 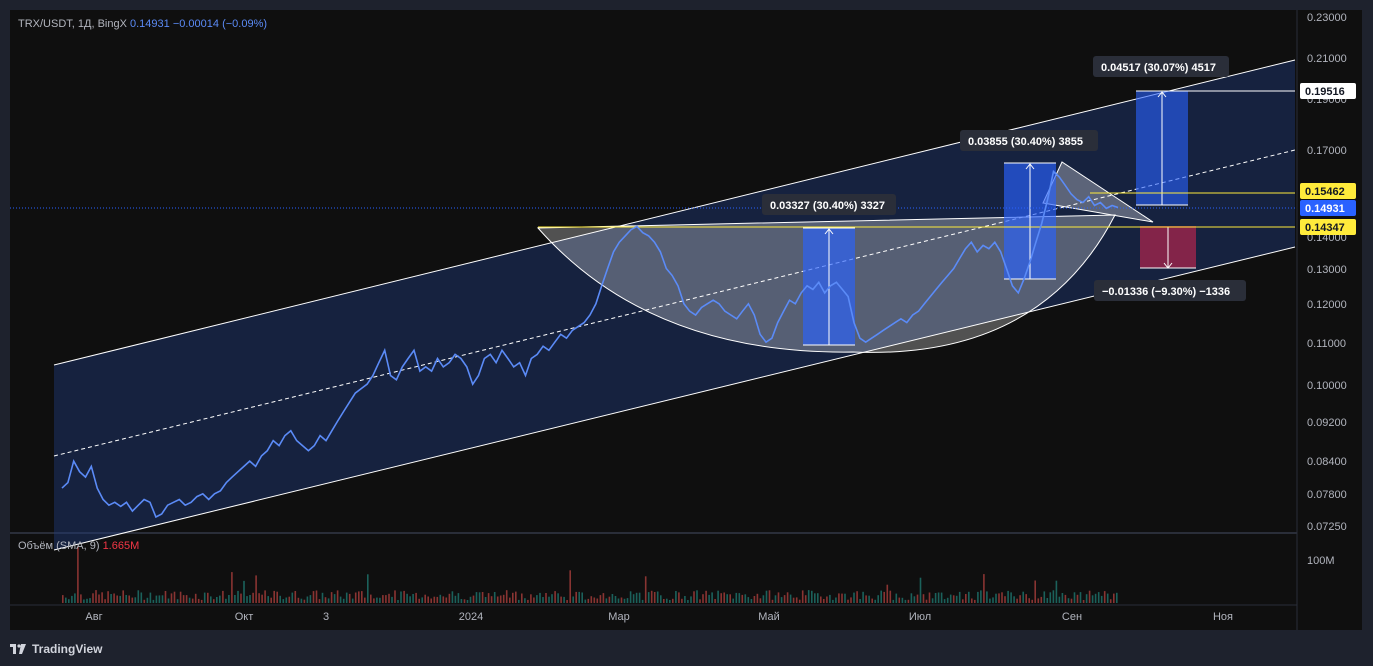 I want to click on price-axis-label: 0.17000, so click(x=1327, y=151).